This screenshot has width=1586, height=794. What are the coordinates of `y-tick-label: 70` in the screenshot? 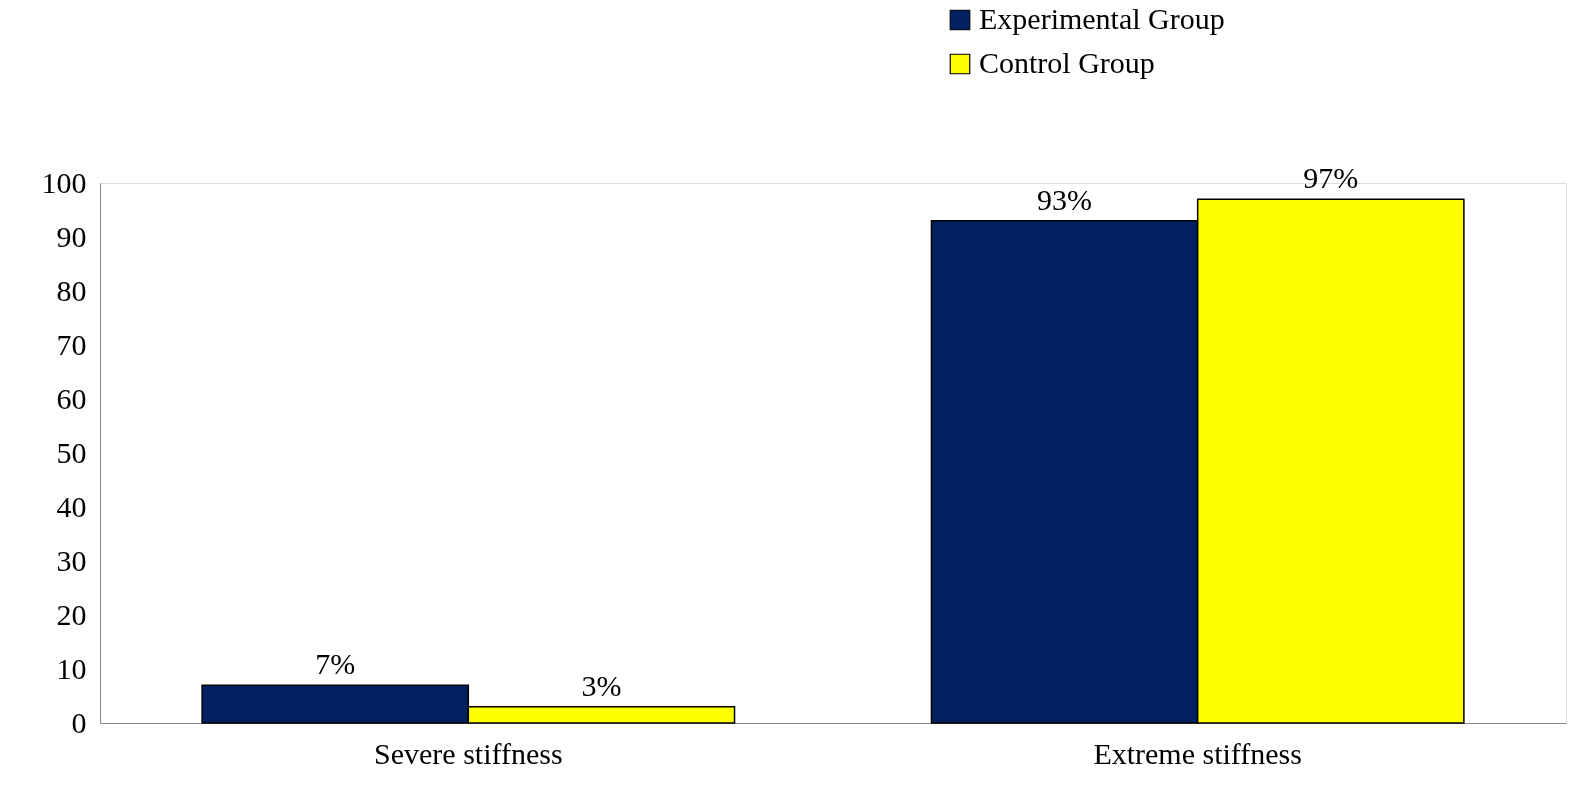 It's located at (71, 344).